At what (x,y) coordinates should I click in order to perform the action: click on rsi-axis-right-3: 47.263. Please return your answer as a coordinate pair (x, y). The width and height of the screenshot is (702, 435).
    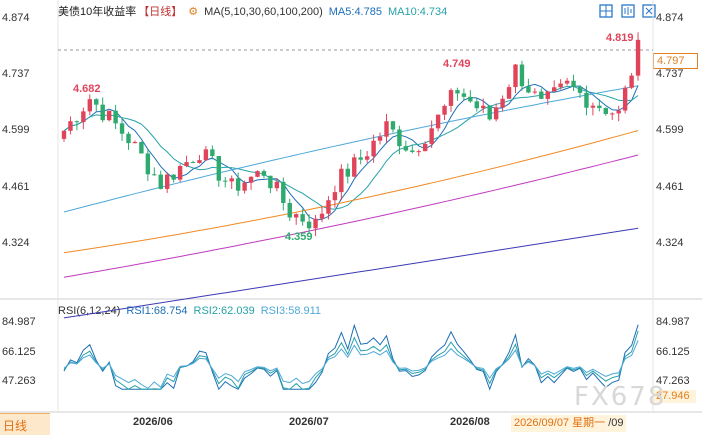
    Looking at the image, I should click on (673, 381).